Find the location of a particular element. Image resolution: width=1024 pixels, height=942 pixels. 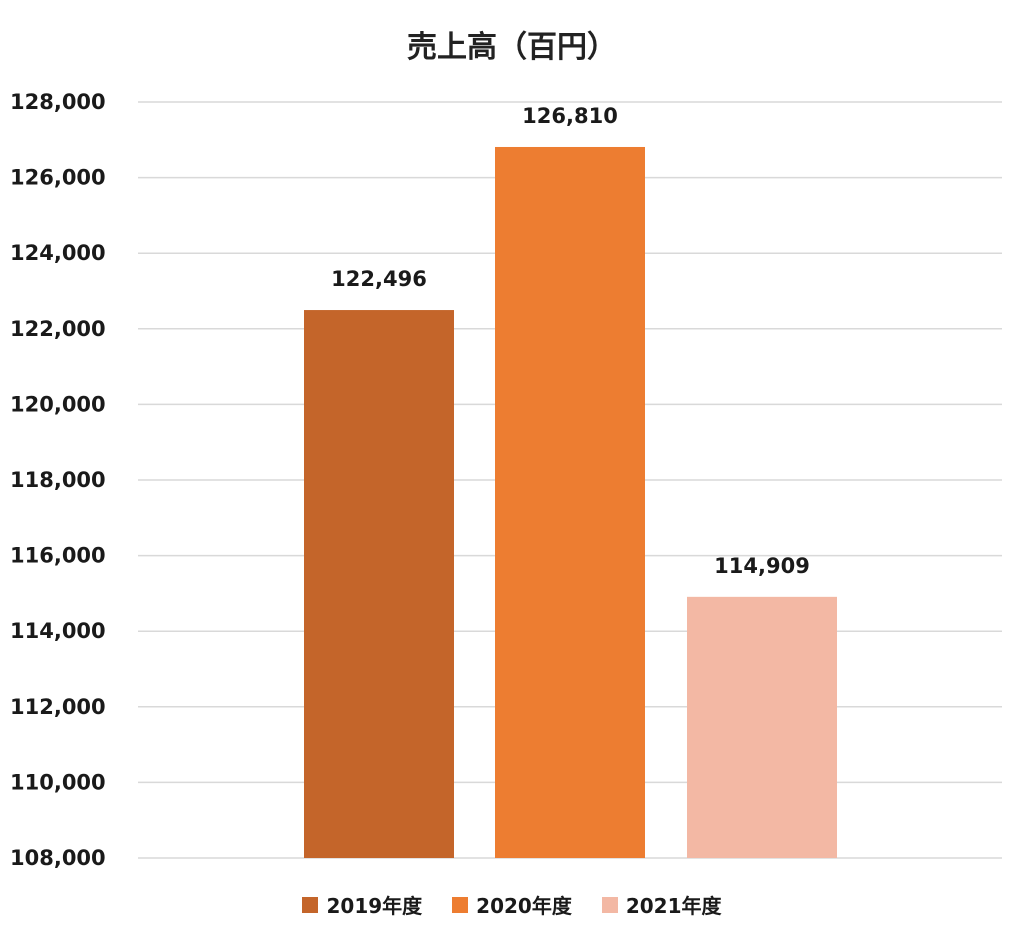

y-tick-label: 120,000 is located at coordinates (58, 404).